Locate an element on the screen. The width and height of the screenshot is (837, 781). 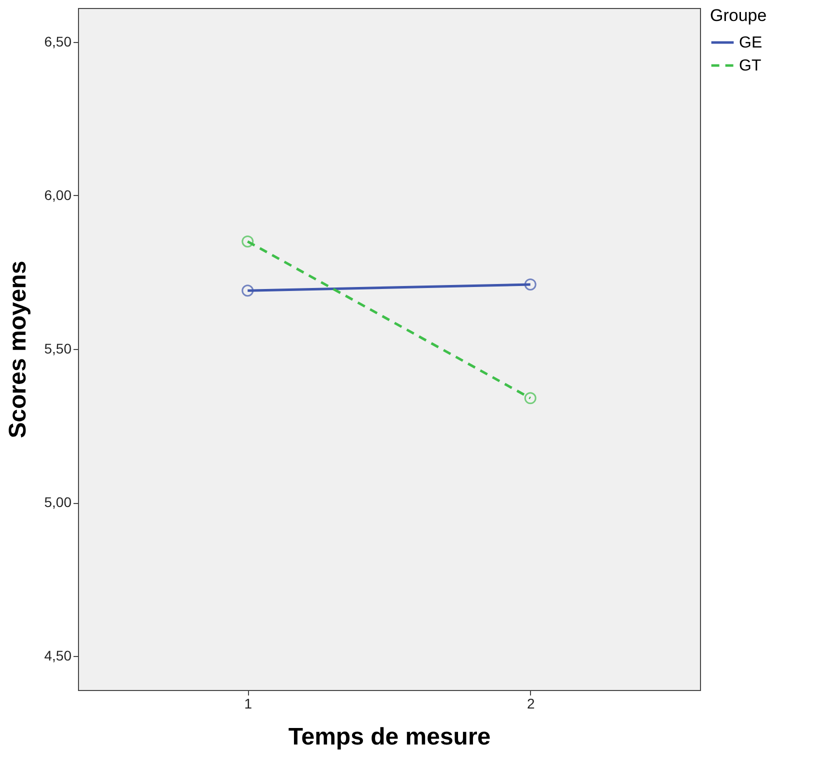
x-tick-label: 2 is located at coordinates (530, 704).